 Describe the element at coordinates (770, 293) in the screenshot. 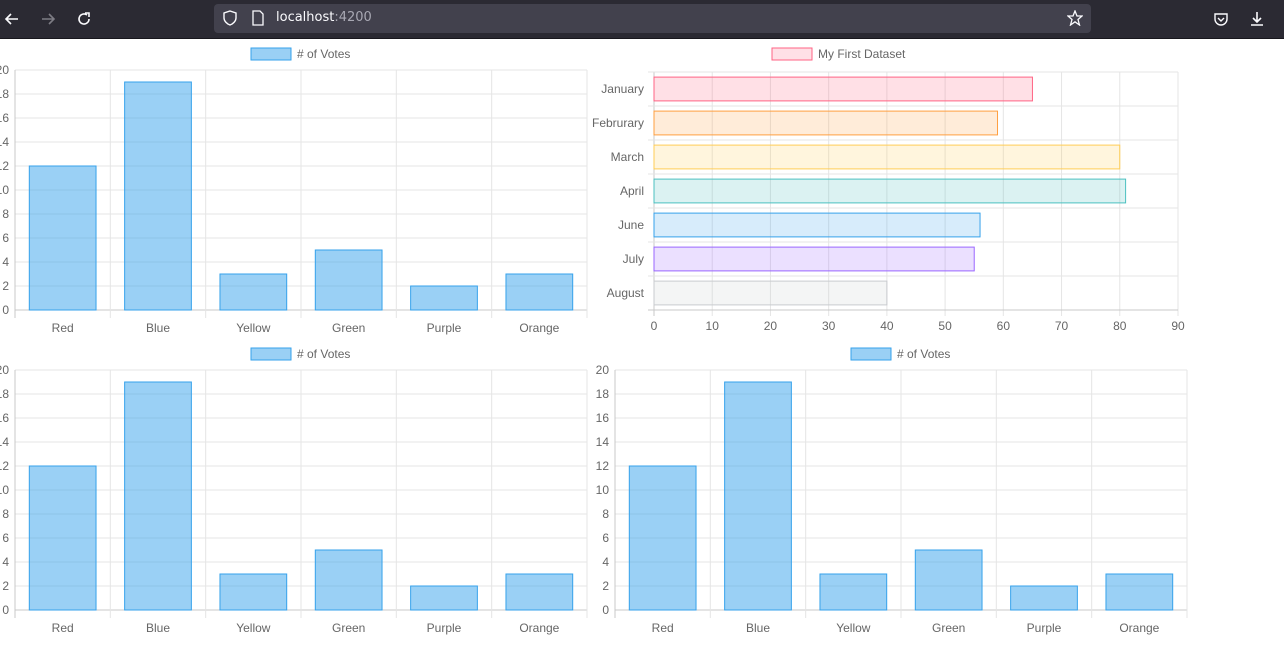

I see `bar-august` at that location.